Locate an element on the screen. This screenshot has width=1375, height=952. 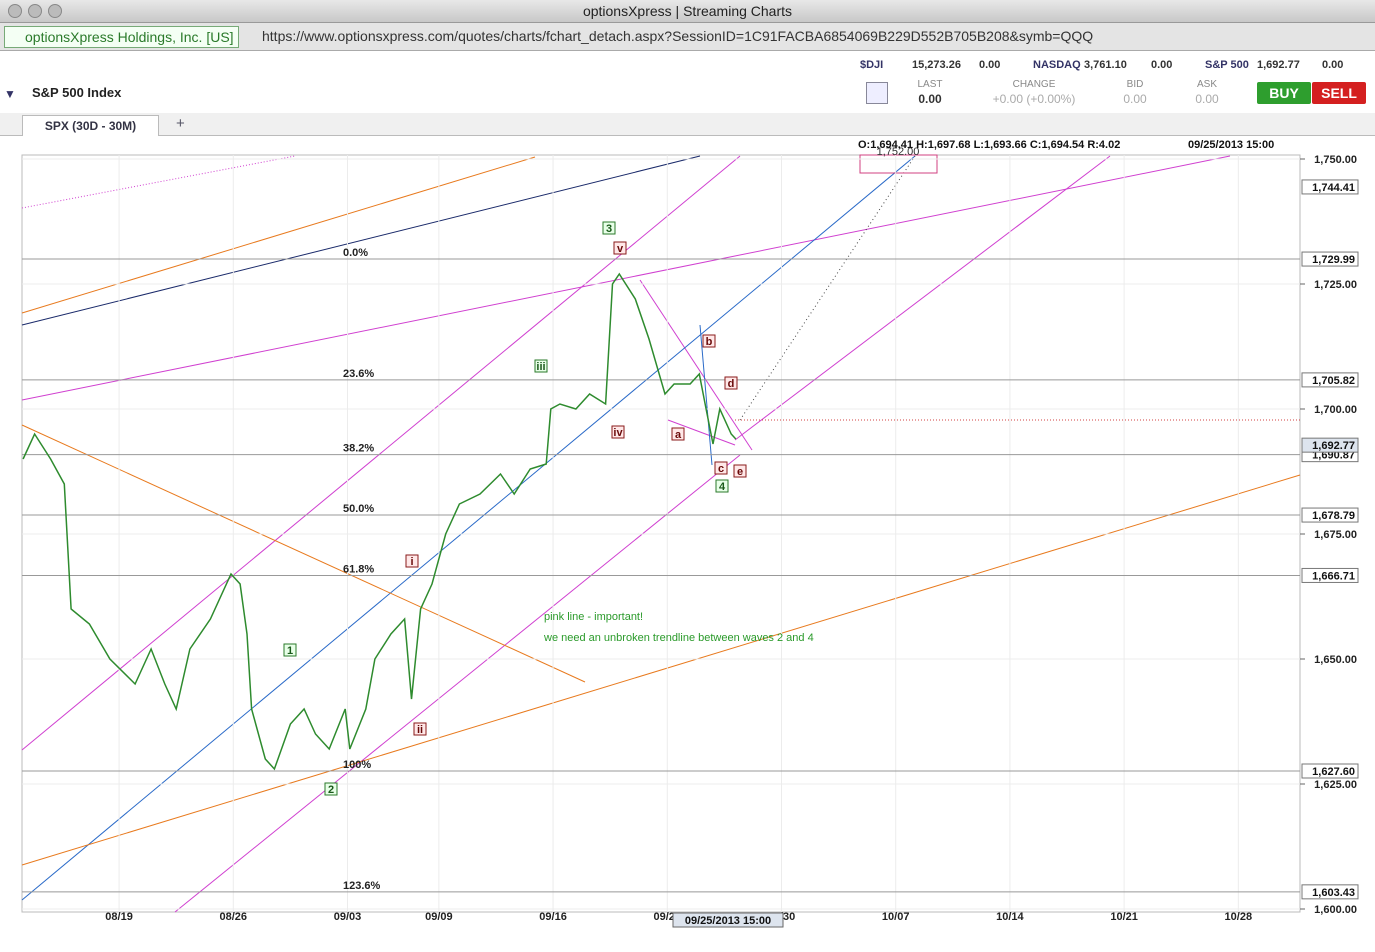
fib-price-label: 1,603.43 is located at coordinates (1333, 893).